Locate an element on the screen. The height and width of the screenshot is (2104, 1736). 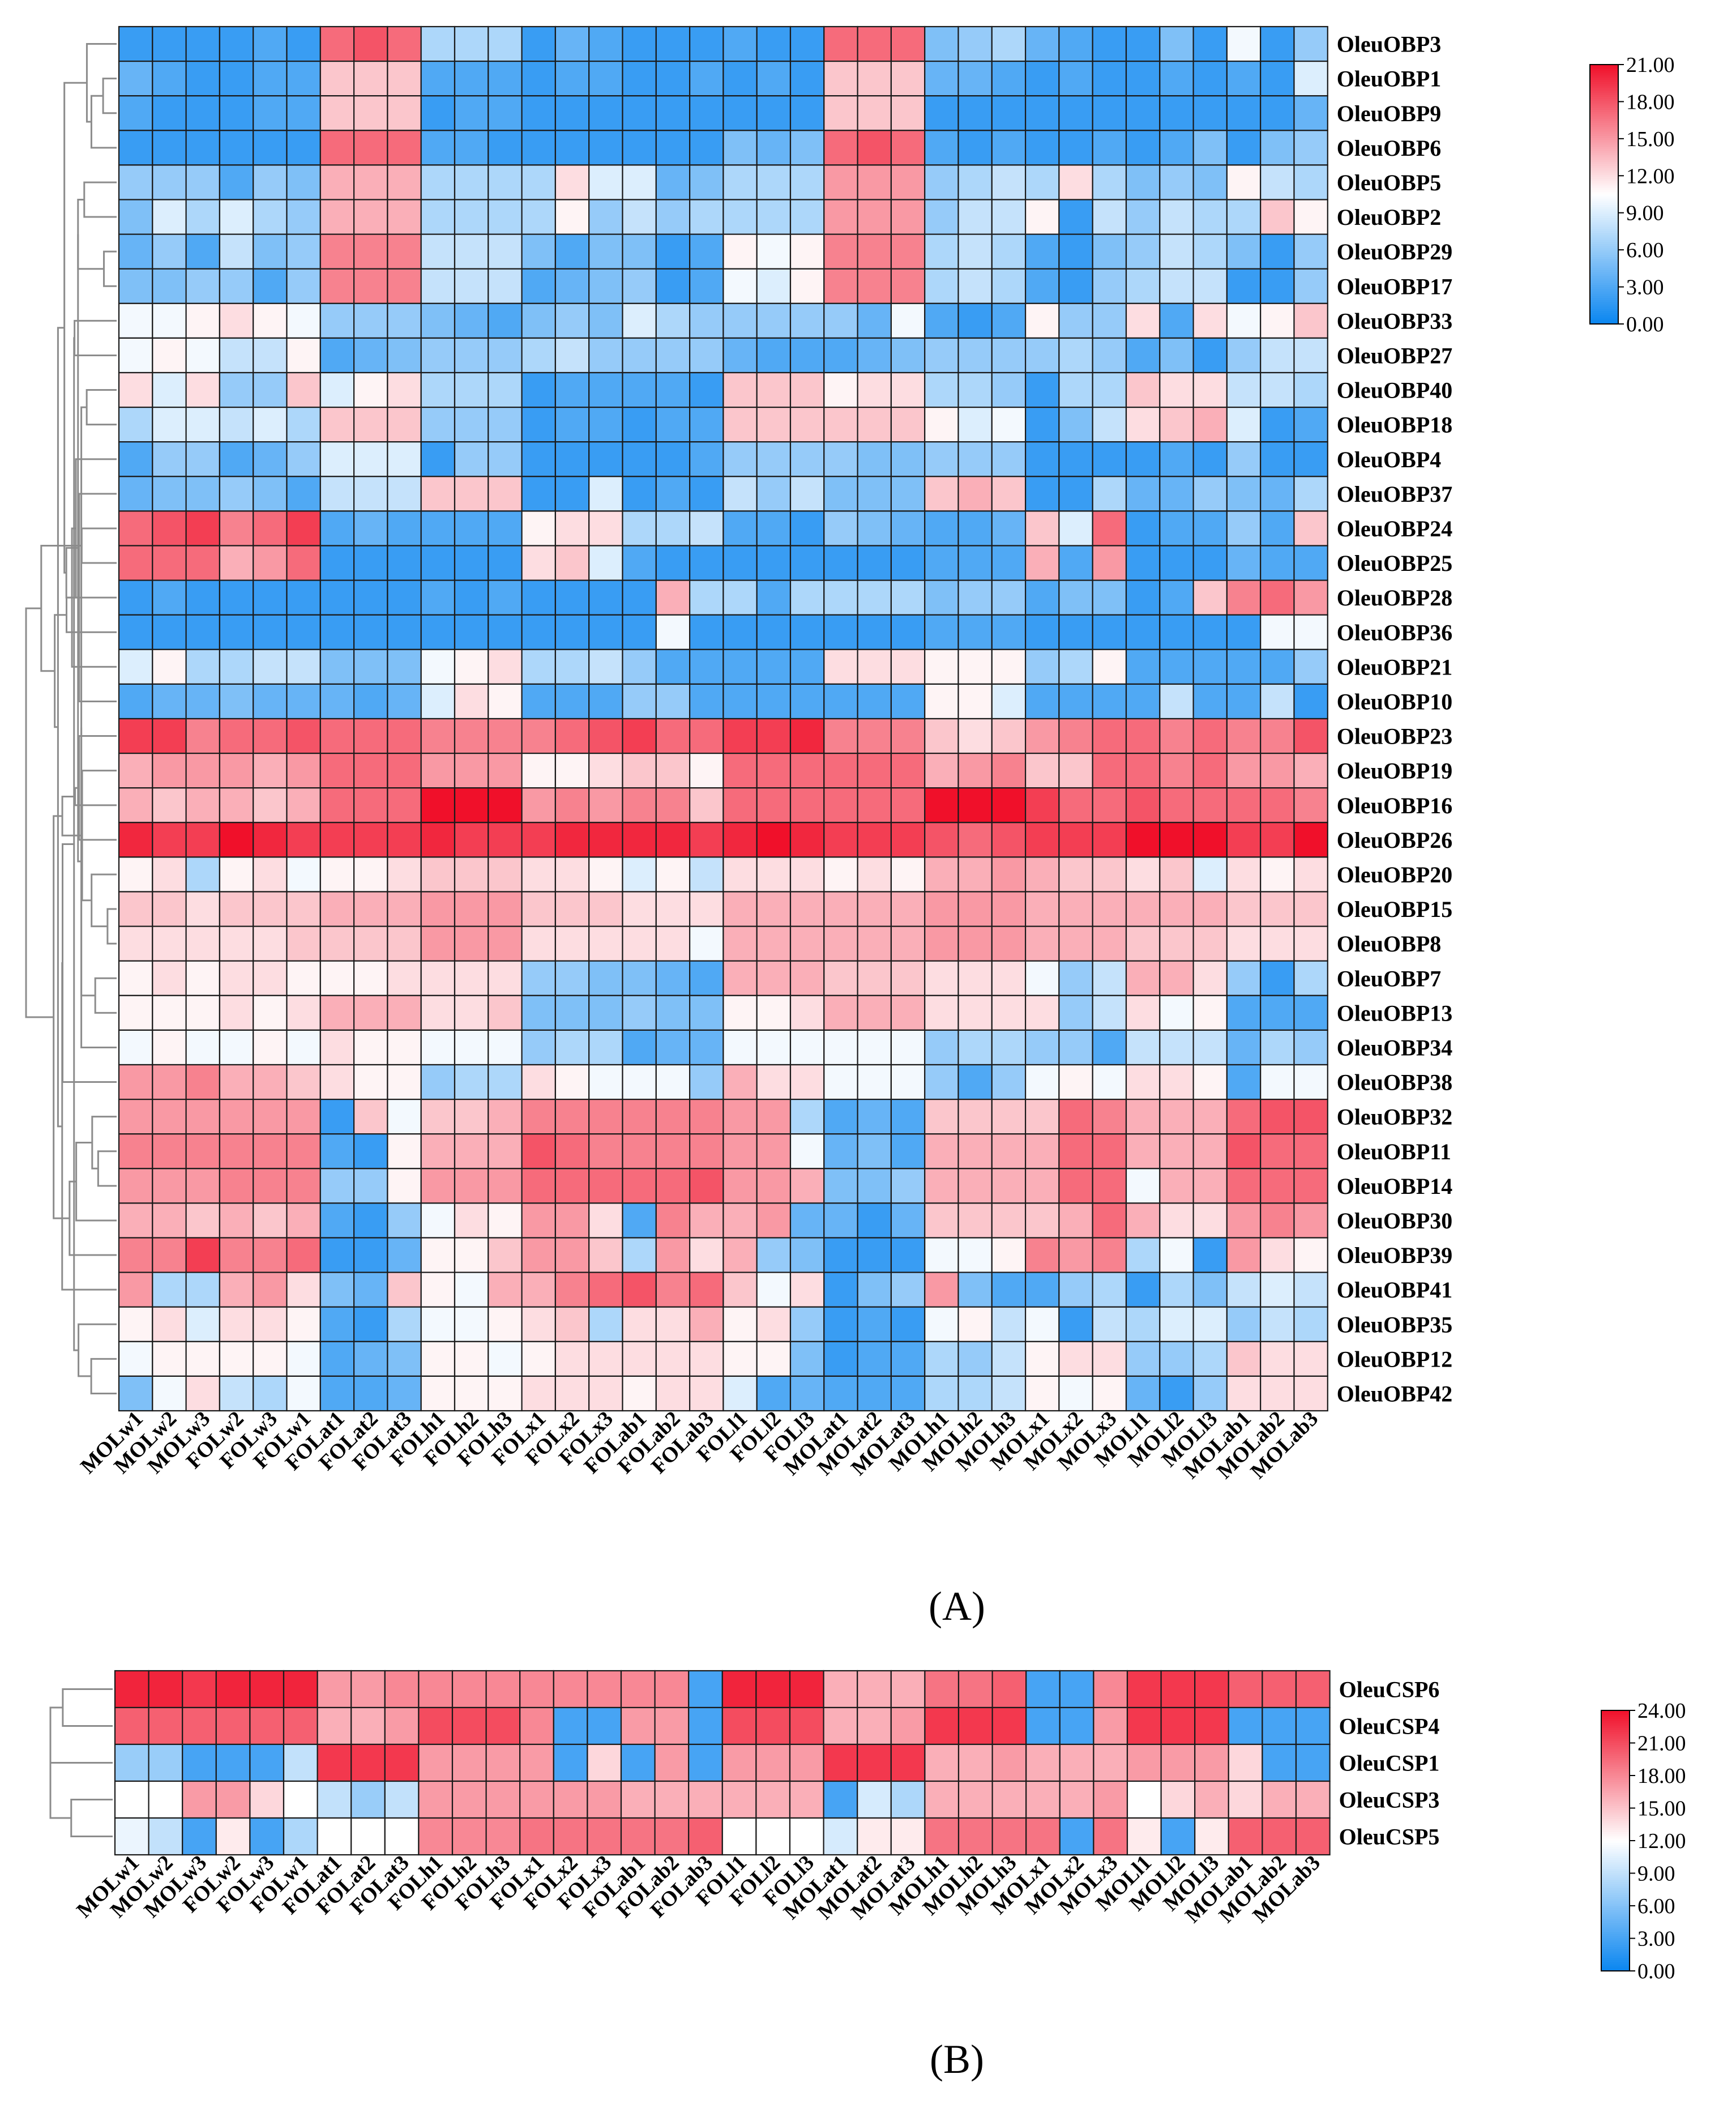
heatmap-cell-OleuOBP32-FOLab2 is located at coordinates (673, 1116).